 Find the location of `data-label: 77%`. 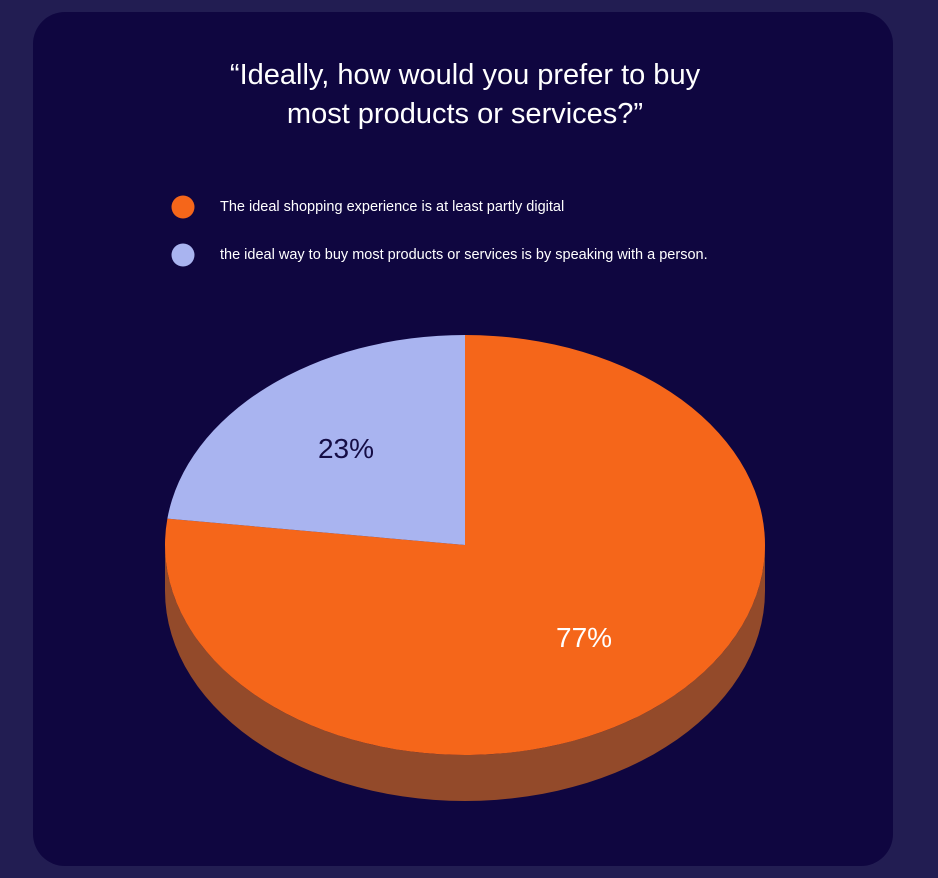

data-label: 77% is located at coordinates (584, 637).